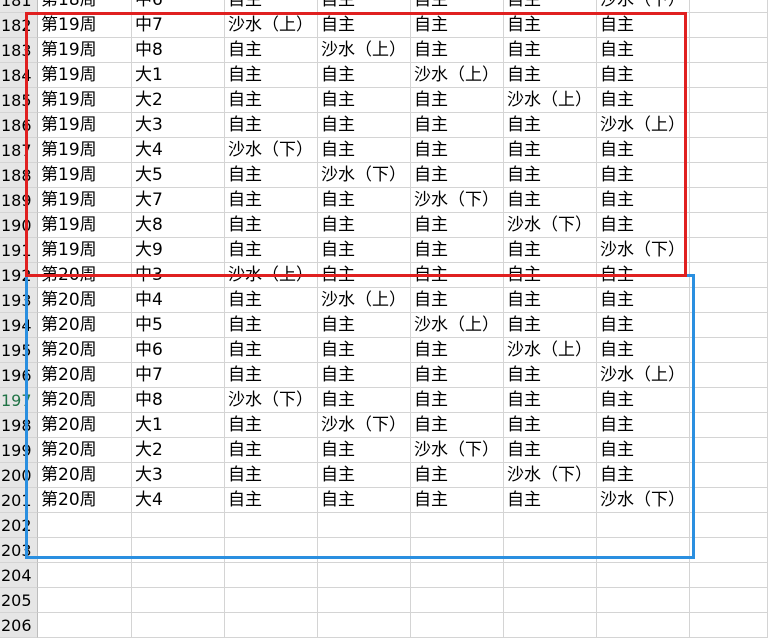 Image resolution: width=768 pixels, height=638 pixels. Describe the element at coordinates (19, 450) in the screenshot. I see `row-header: 199` at that location.